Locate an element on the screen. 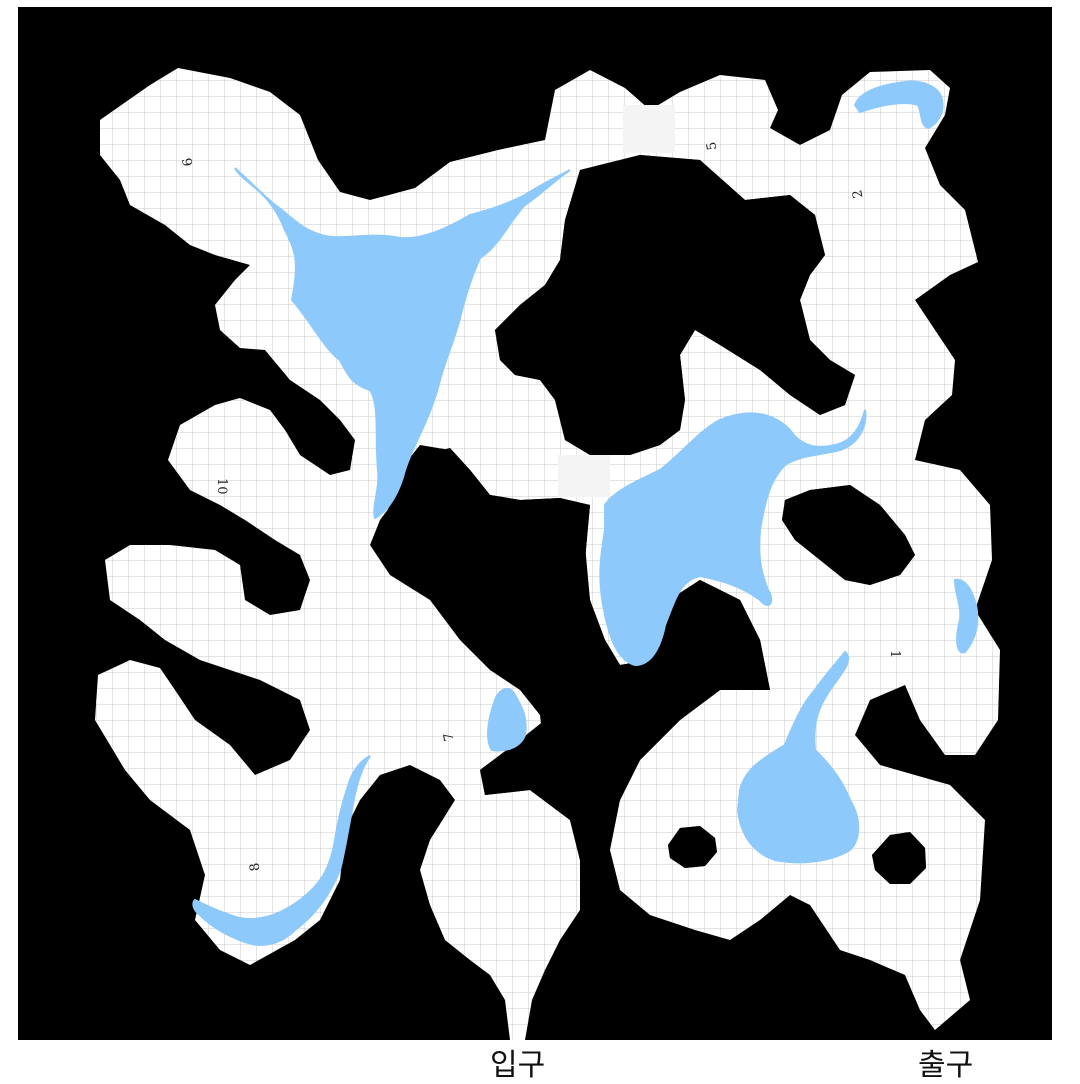 This screenshot has height=1084, width=1080. lake-southeast is located at coordinates (798, 757).